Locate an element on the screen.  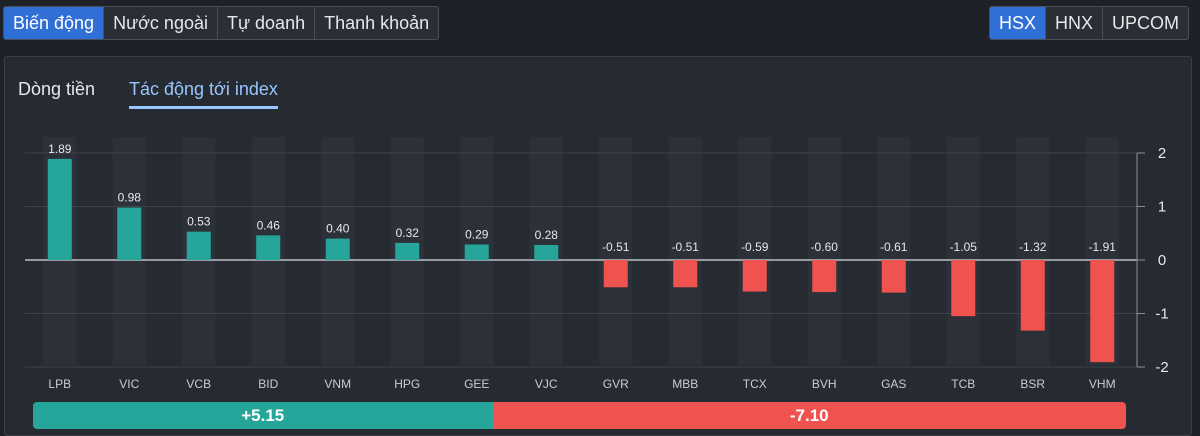
bar-value-label: 1.89 is located at coordinates (60, 149).